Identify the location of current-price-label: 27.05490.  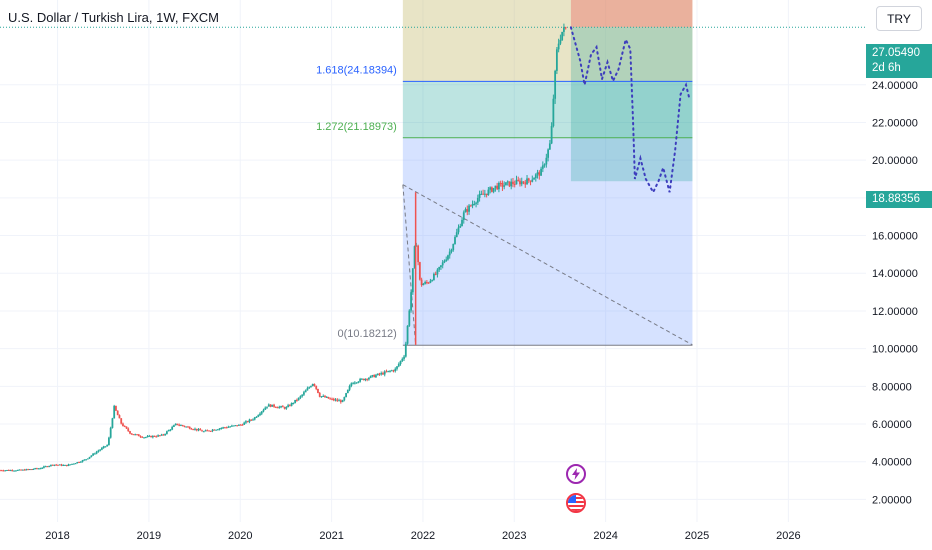
(896, 53).